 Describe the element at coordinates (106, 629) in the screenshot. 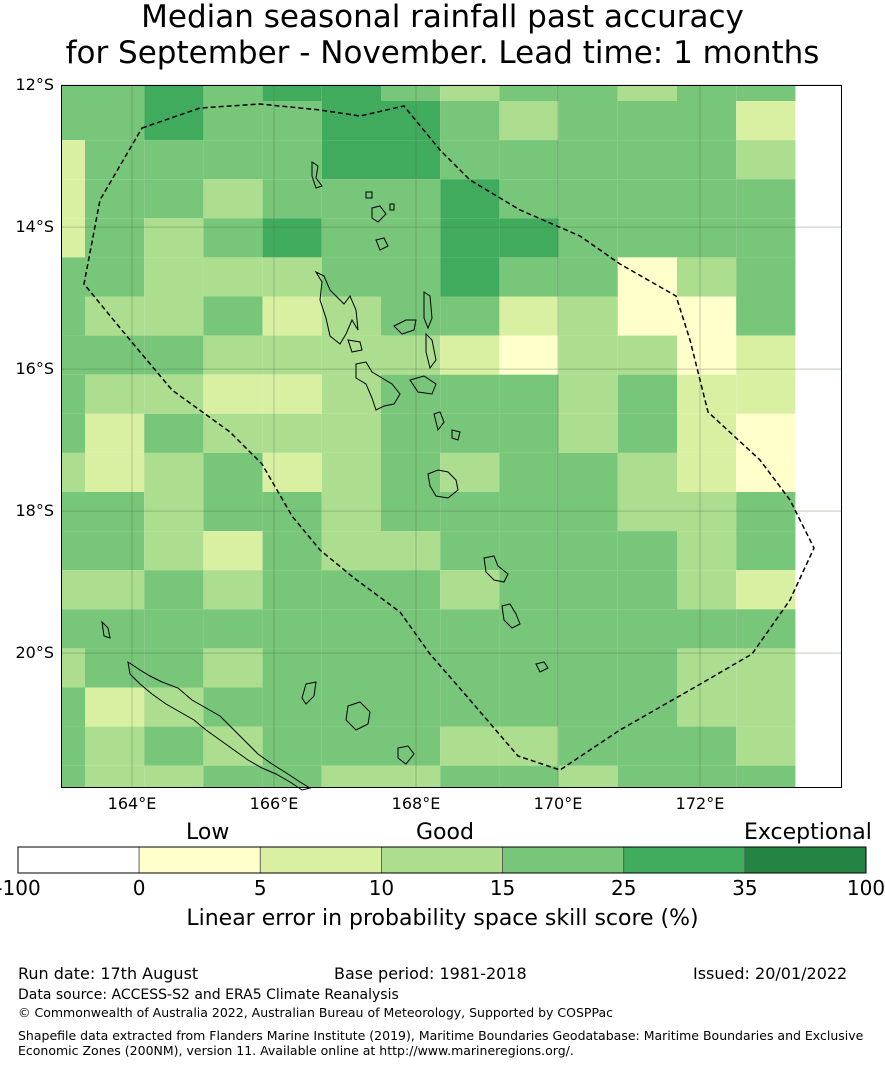

I see `island-belep` at that location.